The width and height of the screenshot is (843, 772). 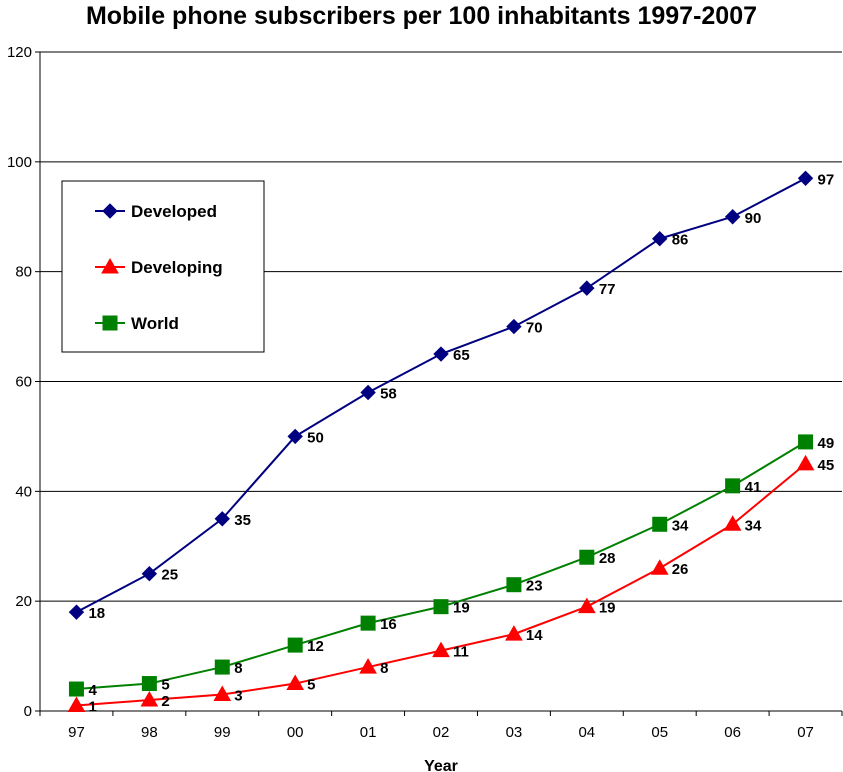 What do you see at coordinates (680, 240) in the screenshot?
I see `data-label: 86` at bounding box center [680, 240].